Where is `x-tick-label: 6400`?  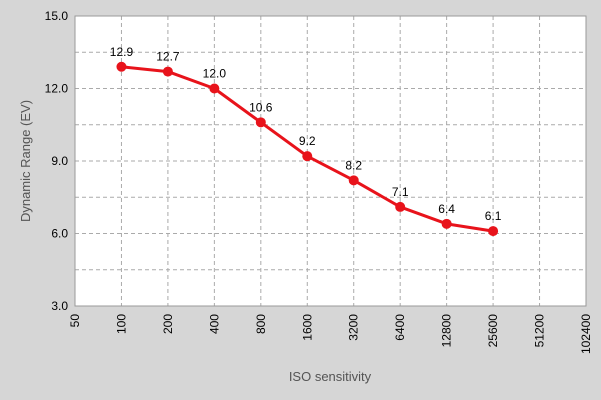 x-tick-label: 6400 is located at coordinates (400, 327).